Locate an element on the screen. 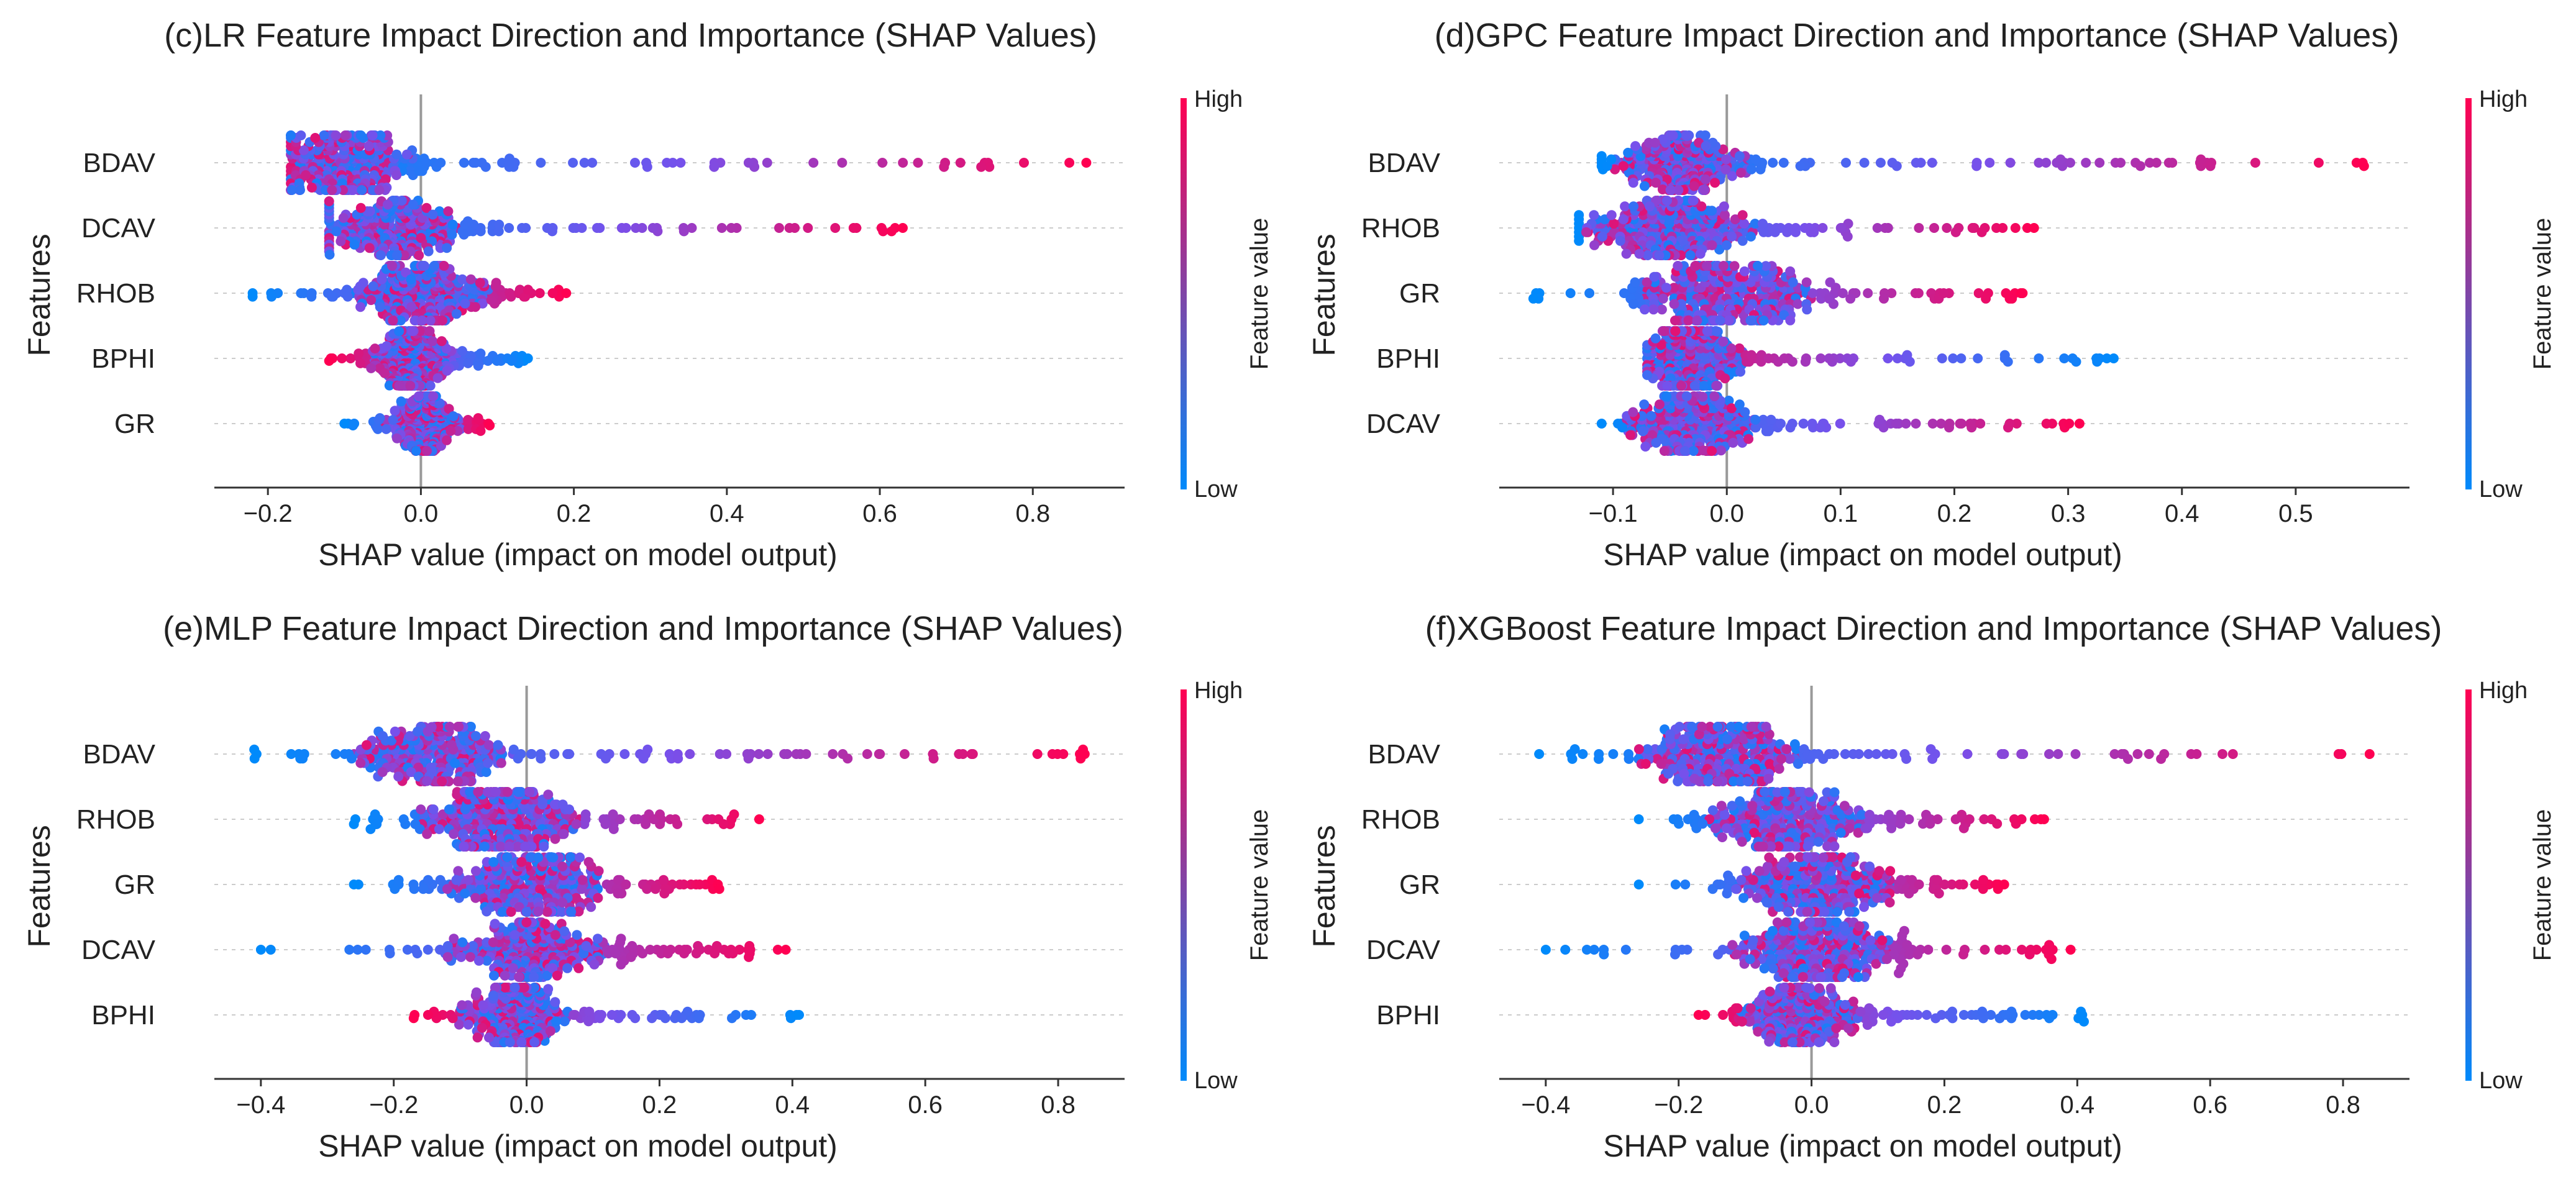  colorbar-high-label: High is located at coordinates (2503, 99).